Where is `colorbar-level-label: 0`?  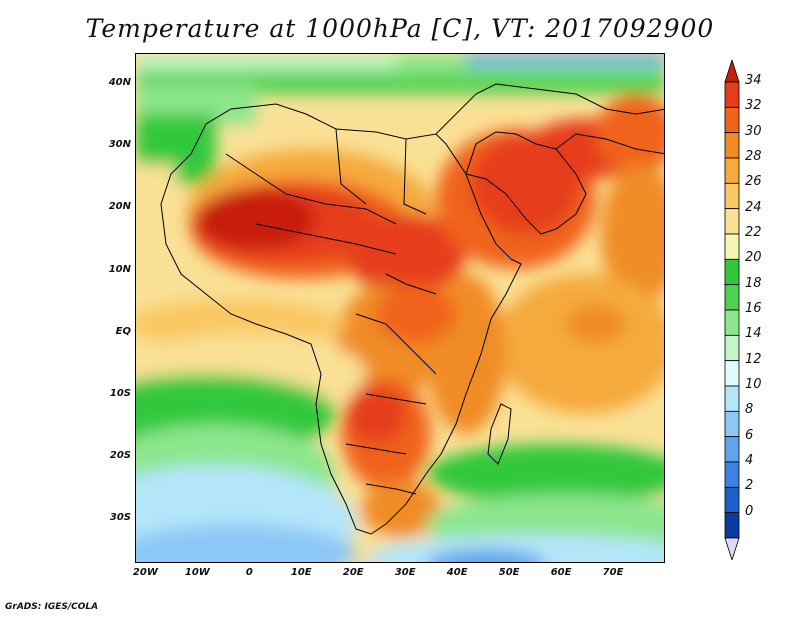 colorbar-level-label: 0 is located at coordinates (749, 511).